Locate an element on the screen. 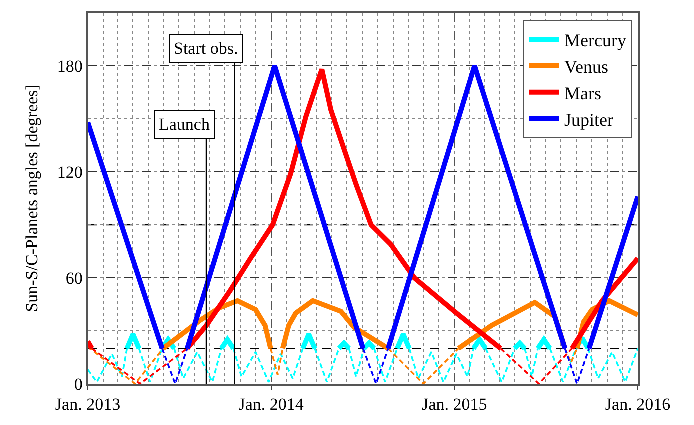 The height and width of the screenshot is (425, 694). y-tick-label: 120 is located at coordinates (70, 172).